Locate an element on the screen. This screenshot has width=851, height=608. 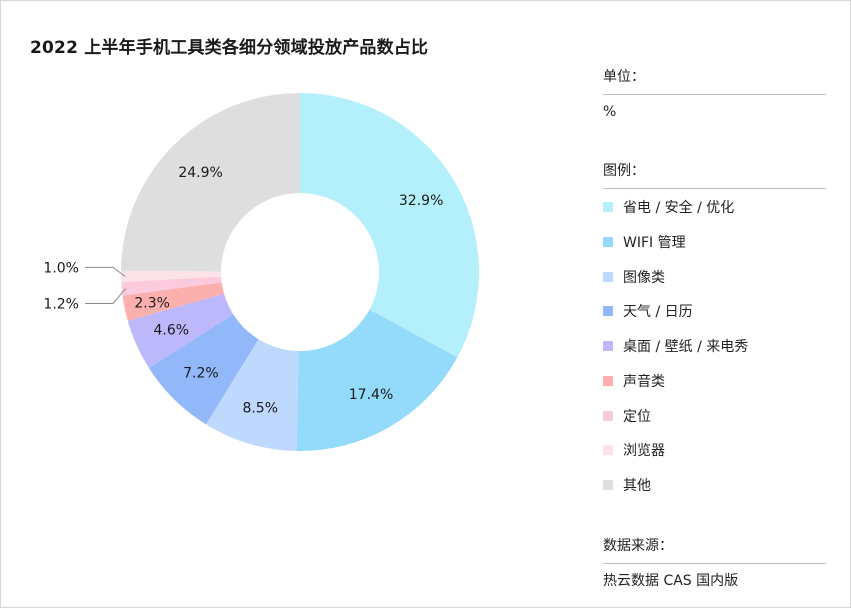
chart-title: 2022 上半年手机工具类各细分领域投放产品数占比 is located at coordinates (229, 48).